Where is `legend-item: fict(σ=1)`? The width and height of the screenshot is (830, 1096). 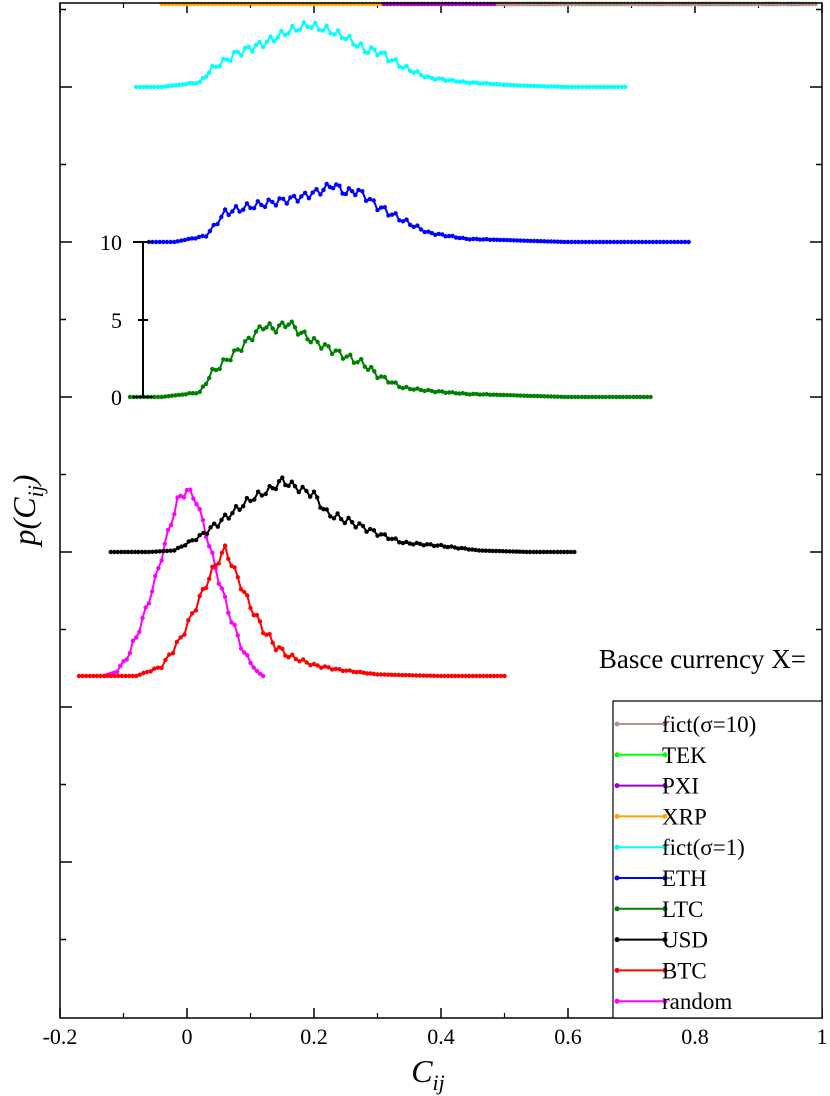
legend-item: fict(σ=1) is located at coordinates (679, 847).